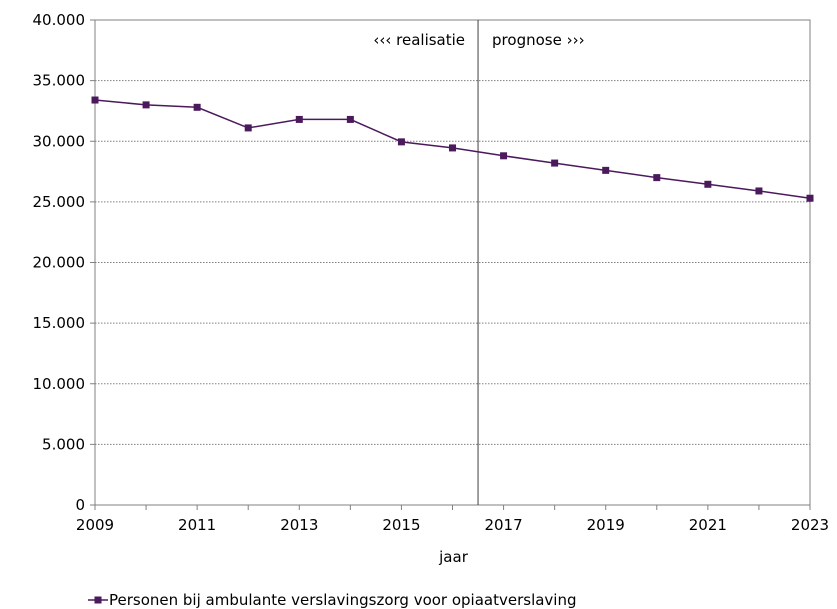 This screenshot has width=837, height=609. I want to click on y-tick-label: 5.000, so click(63, 444).